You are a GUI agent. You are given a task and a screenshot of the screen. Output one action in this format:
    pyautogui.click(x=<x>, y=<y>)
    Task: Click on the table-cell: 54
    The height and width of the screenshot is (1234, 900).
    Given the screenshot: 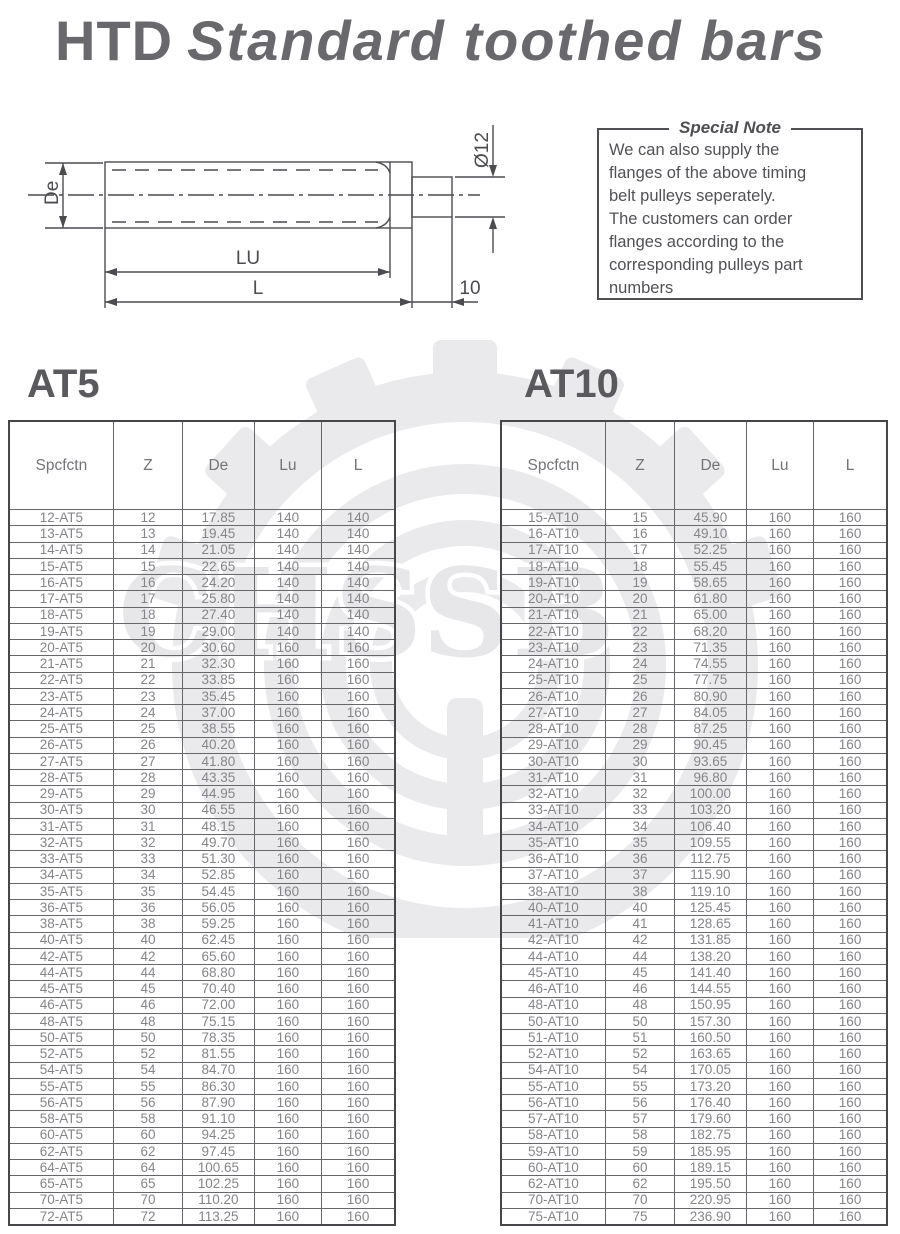 What is the action you would take?
    pyautogui.click(x=640, y=1070)
    